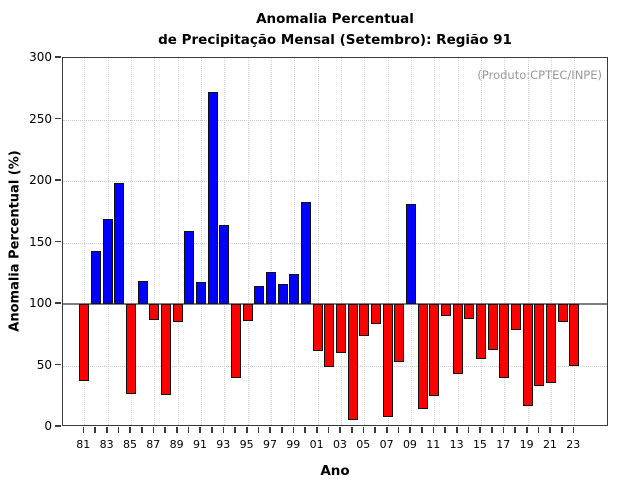 The width and height of the screenshot is (640, 500). I want to click on source-annotation: (Produto:CPTEC/INPE), so click(539, 75).